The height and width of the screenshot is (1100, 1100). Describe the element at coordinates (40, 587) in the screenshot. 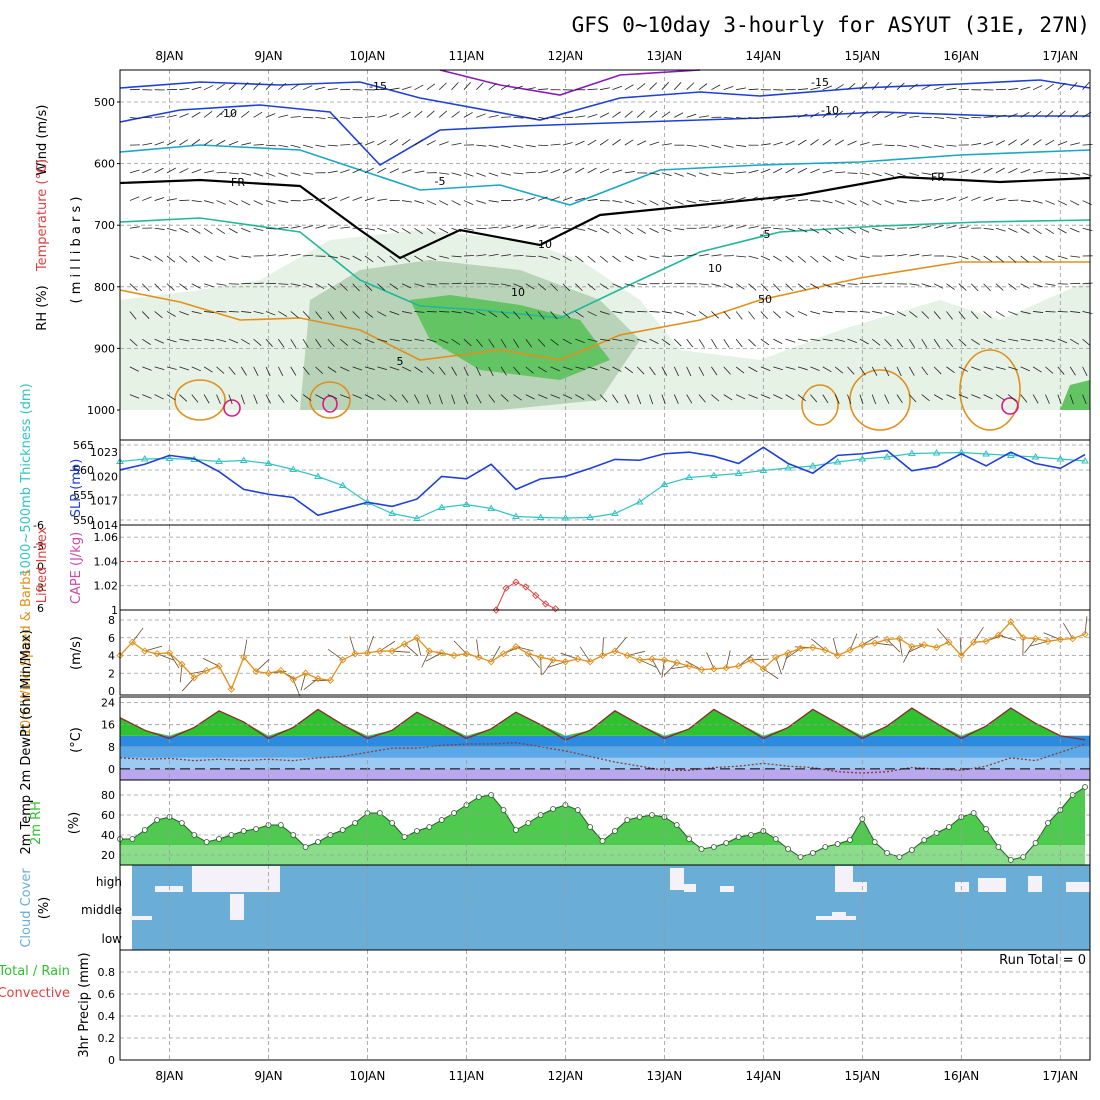

I see `li-ytick: 3` at that location.